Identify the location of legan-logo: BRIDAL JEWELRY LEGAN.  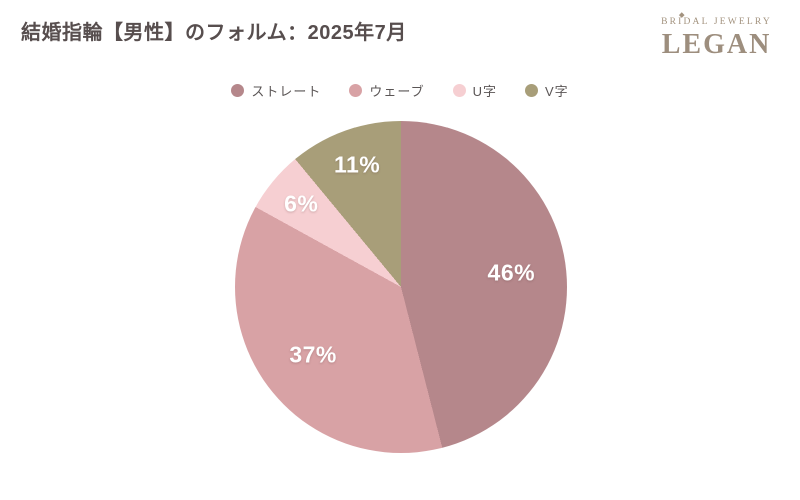
(716, 35).